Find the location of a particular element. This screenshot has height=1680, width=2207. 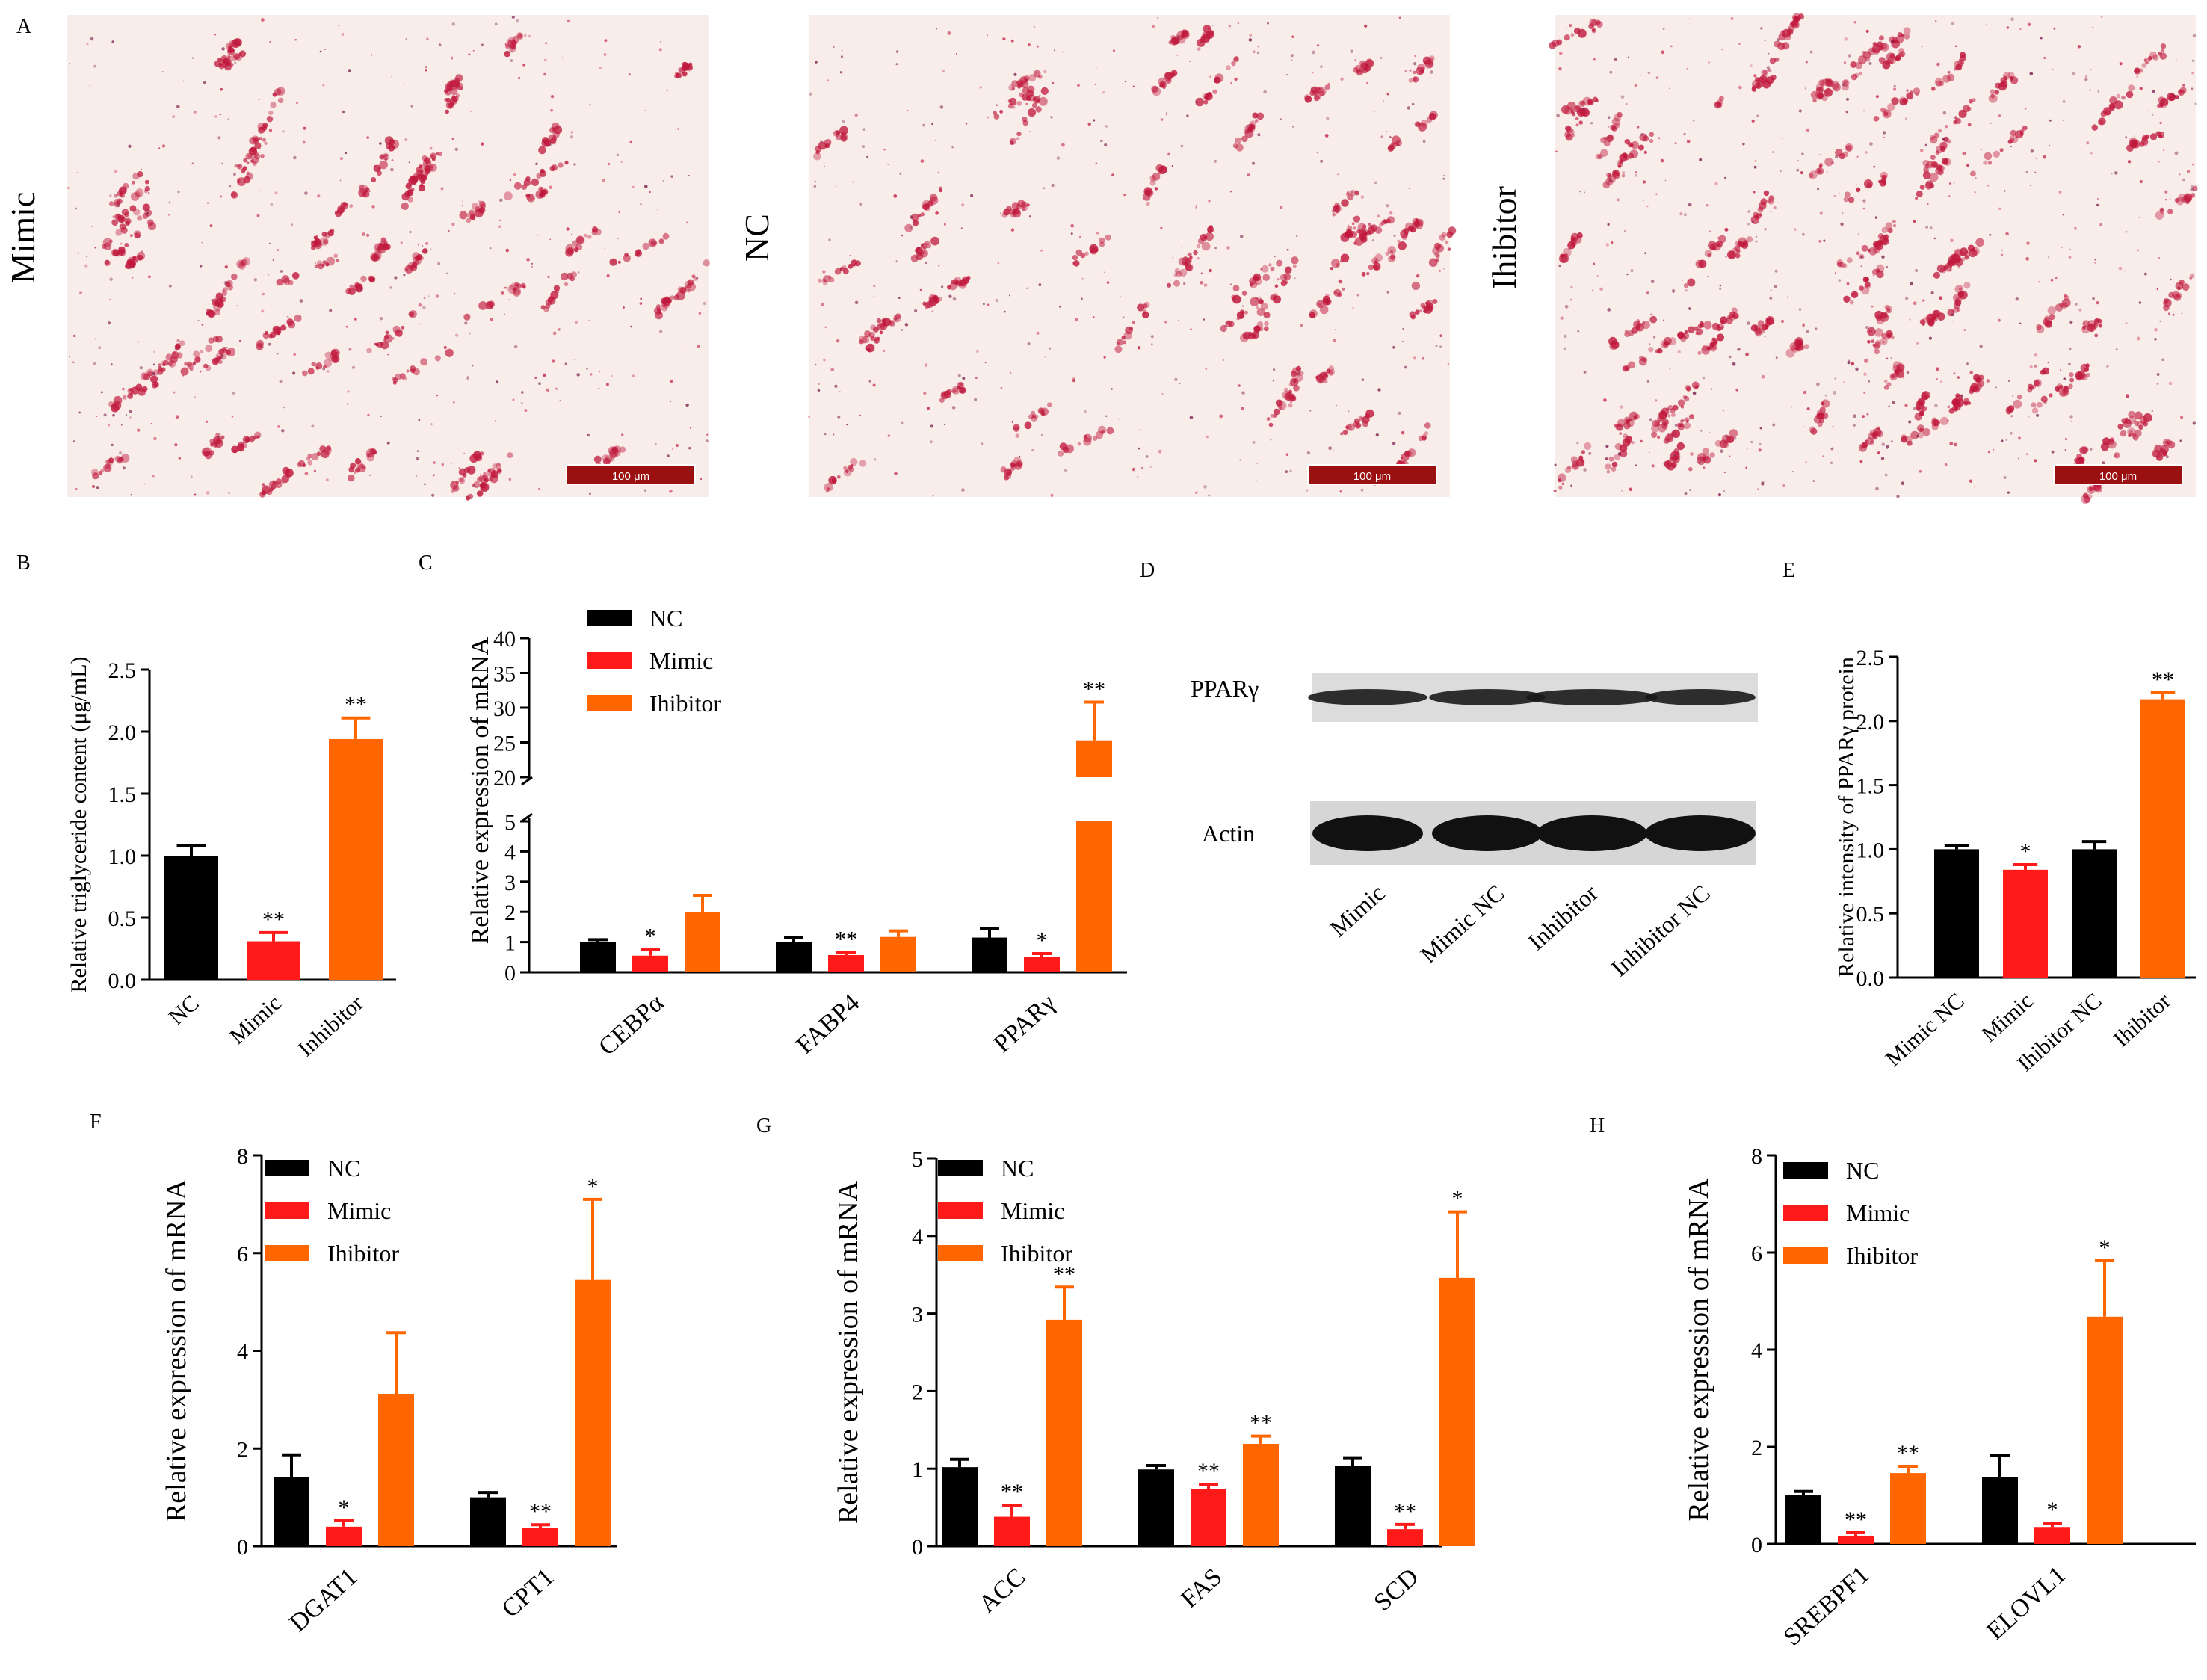

scale-bar-label: 100 μm is located at coordinates (2118, 476).